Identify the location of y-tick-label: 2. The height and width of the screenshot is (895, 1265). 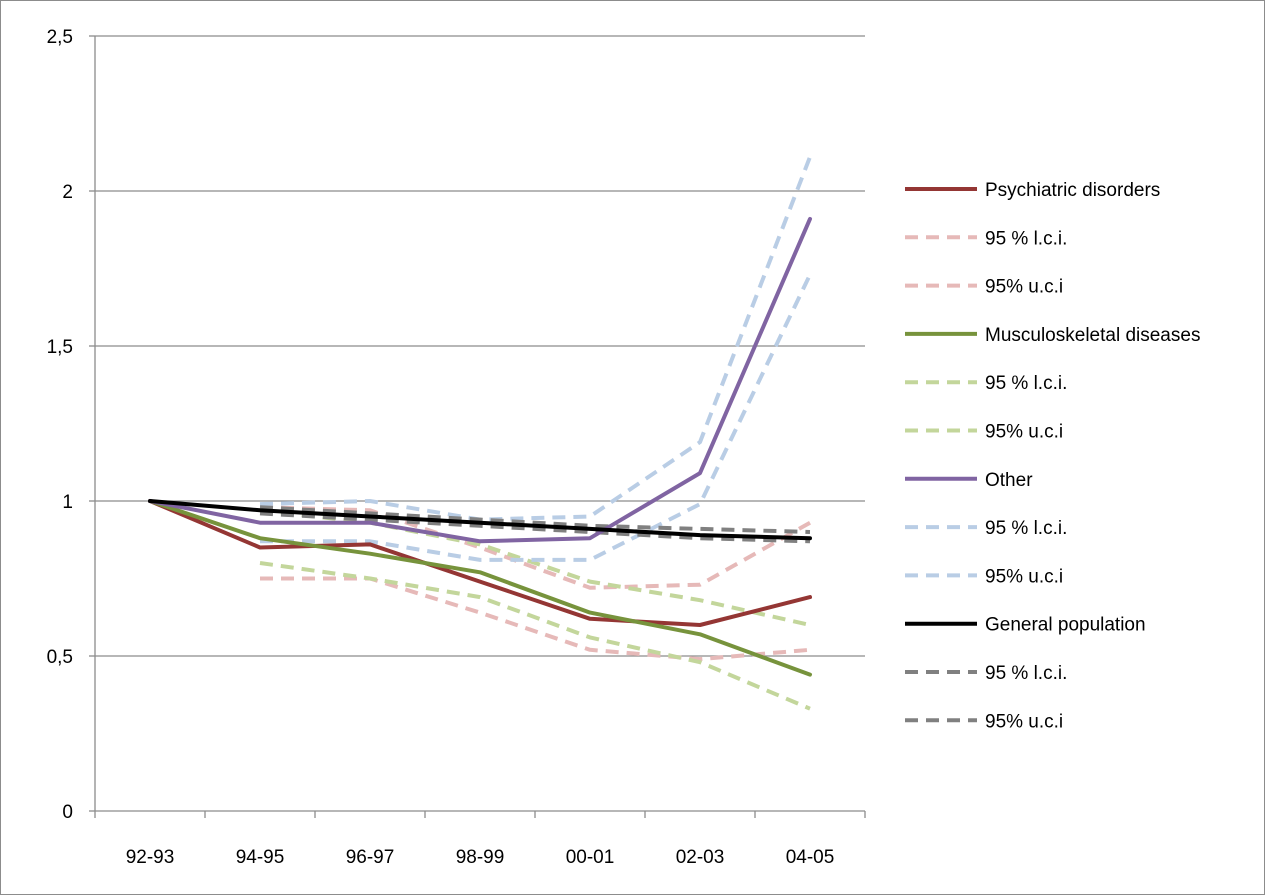
(67, 192).